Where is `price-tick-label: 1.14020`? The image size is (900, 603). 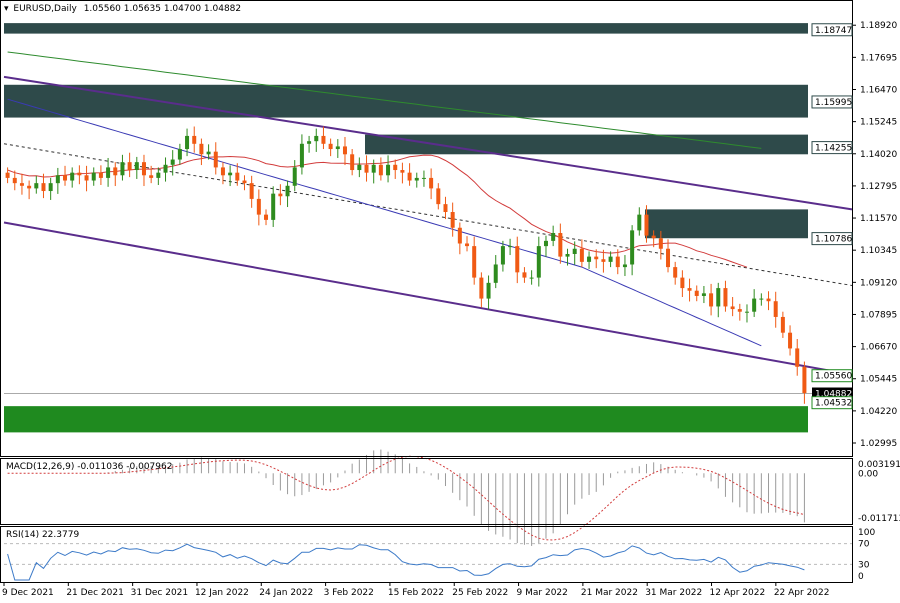
price-tick-label: 1.14020 is located at coordinates (878, 155).